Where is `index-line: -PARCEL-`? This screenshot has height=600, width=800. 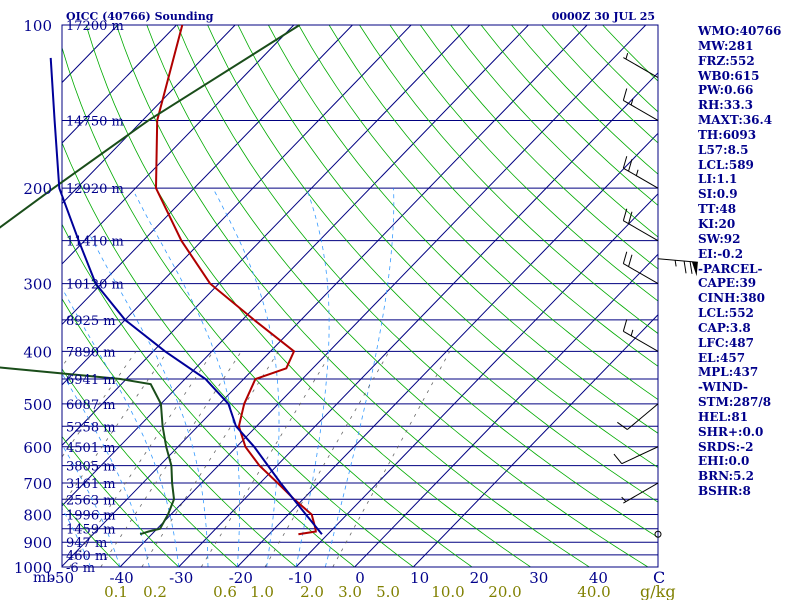
index-line: -PARCEL- is located at coordinates (730, 268).